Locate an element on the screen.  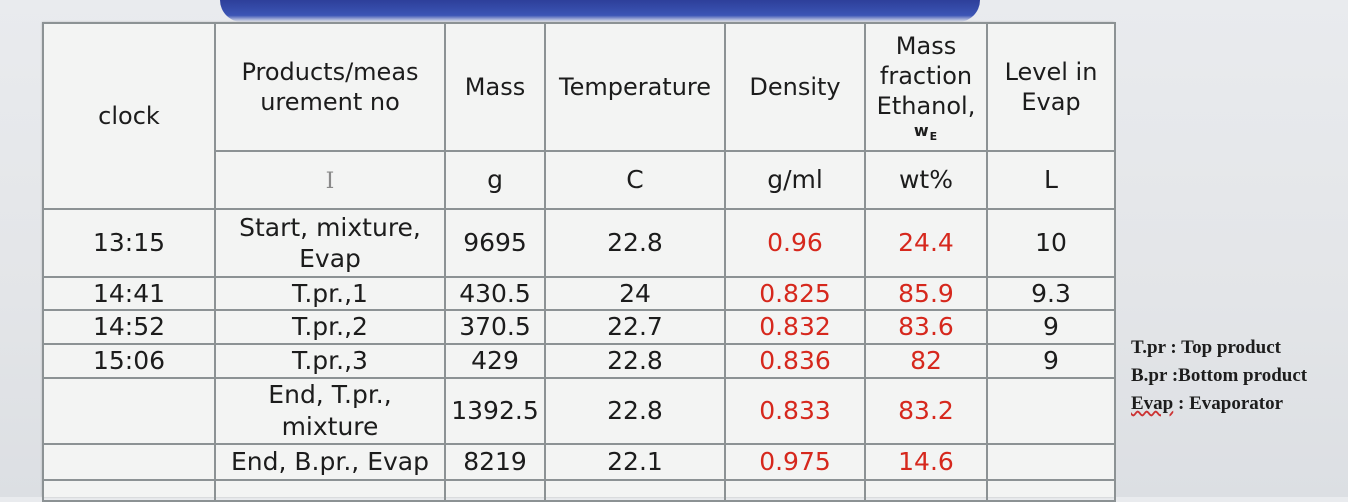
unit-density-label: g/ml is located at coordinates (795, 180).